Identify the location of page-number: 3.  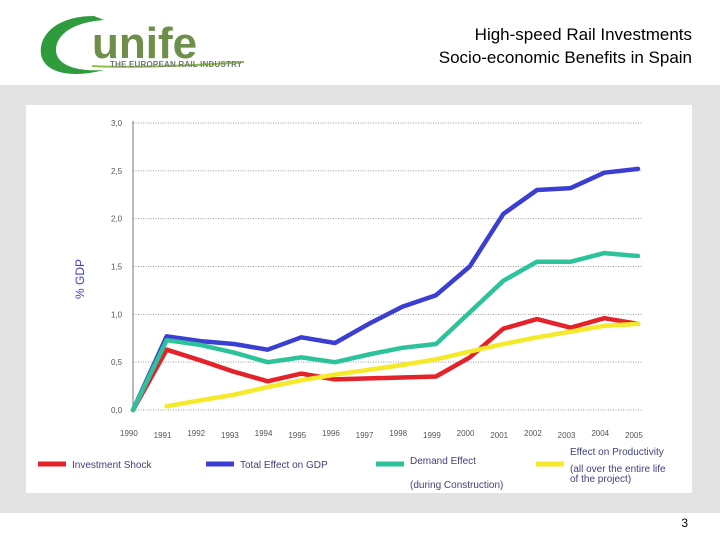
(684, 523).